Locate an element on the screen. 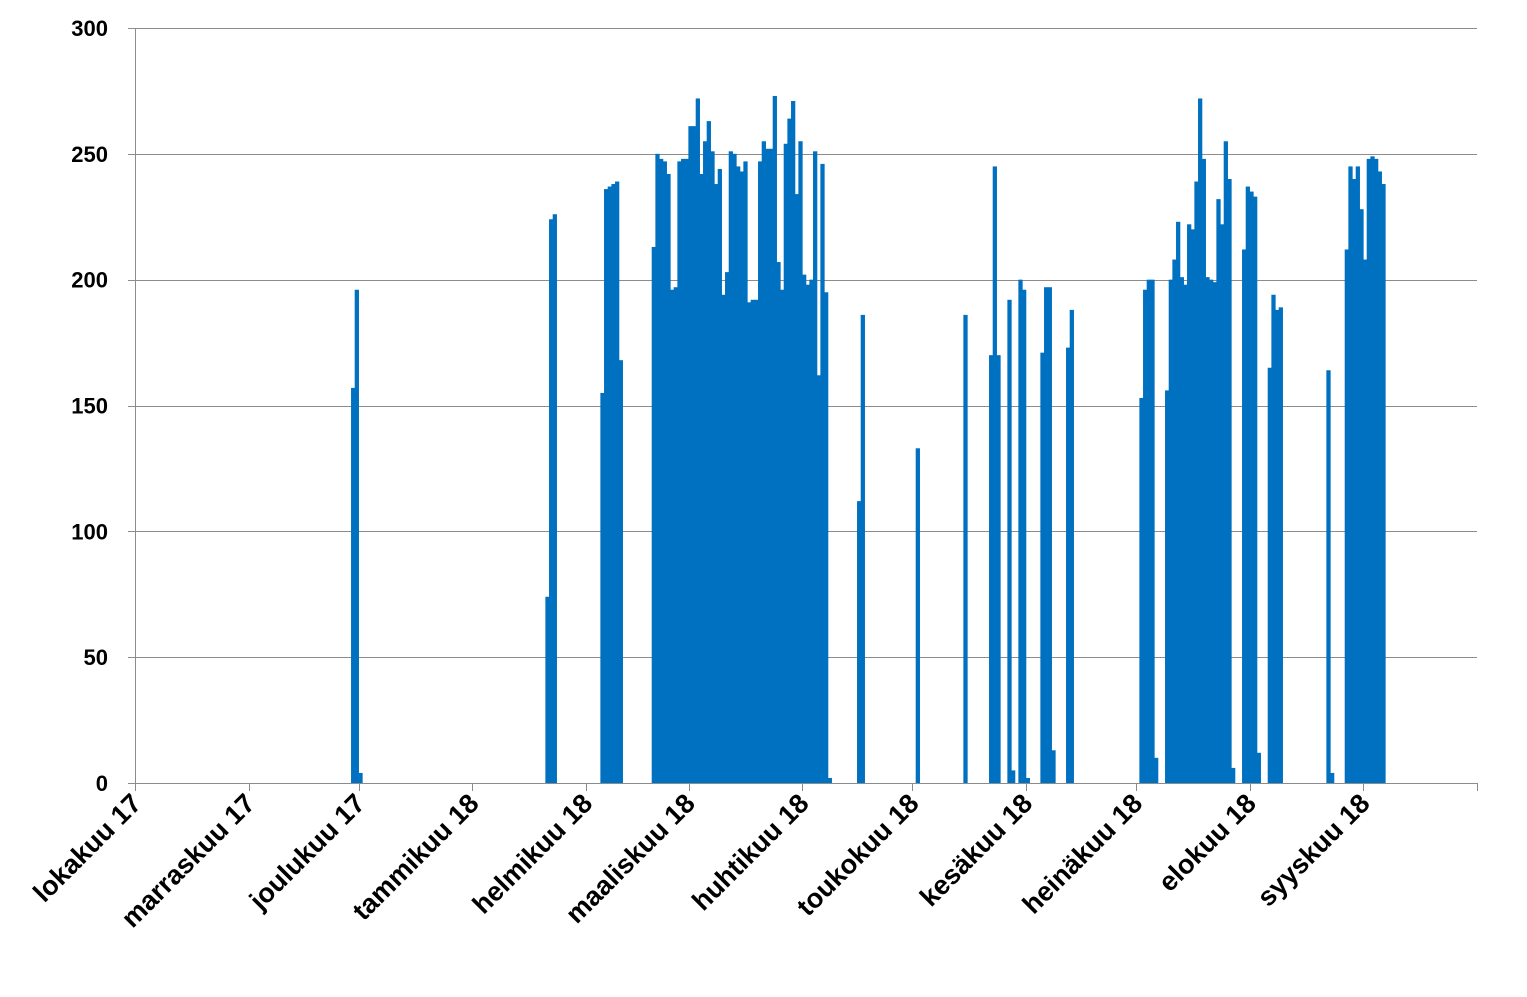 The image size is (1527, 997). x-tick-label: kesäkuu 18 is located at coordinates (976, 850).